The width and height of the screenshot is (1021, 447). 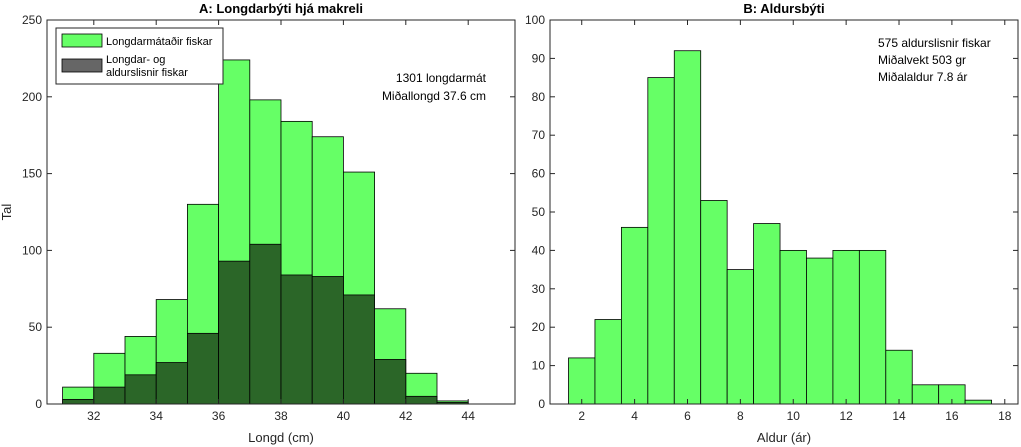 I want to click on panel-b-x-tick-label: 14, so click(x=899, y=416).